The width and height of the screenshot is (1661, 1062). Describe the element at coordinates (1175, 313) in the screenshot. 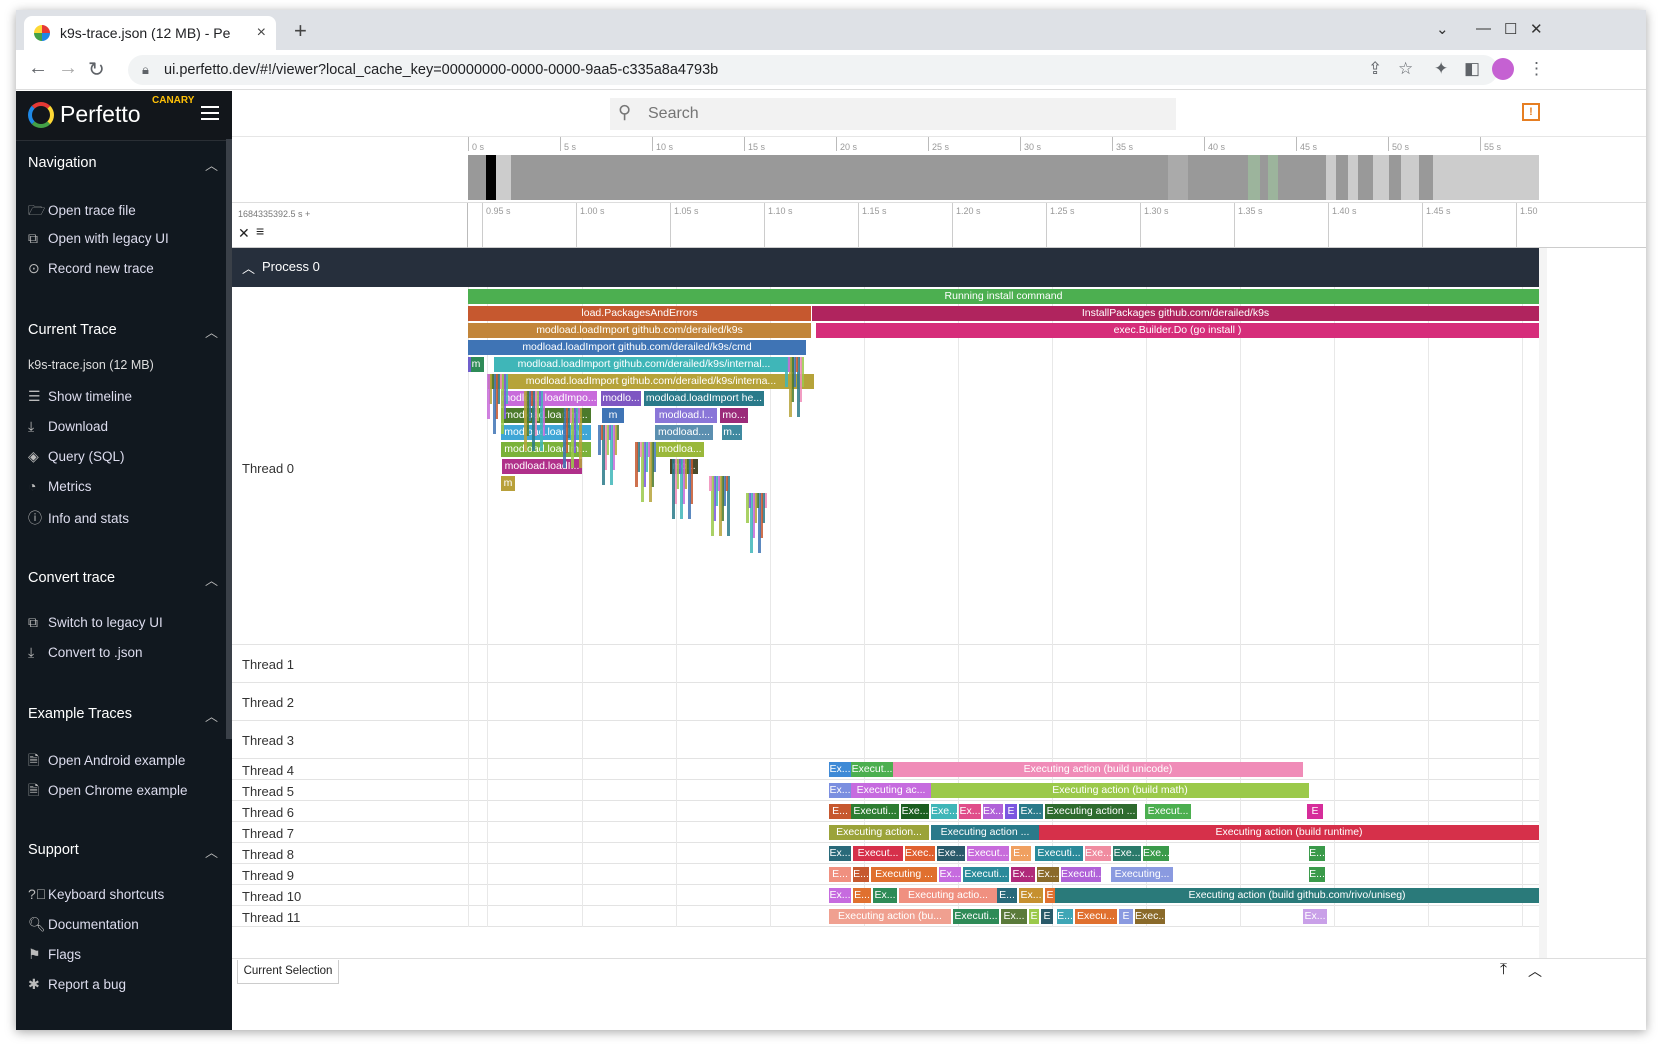

I see `thread0-slice: InstallPackages github.com/derailed/k9s` at that location.